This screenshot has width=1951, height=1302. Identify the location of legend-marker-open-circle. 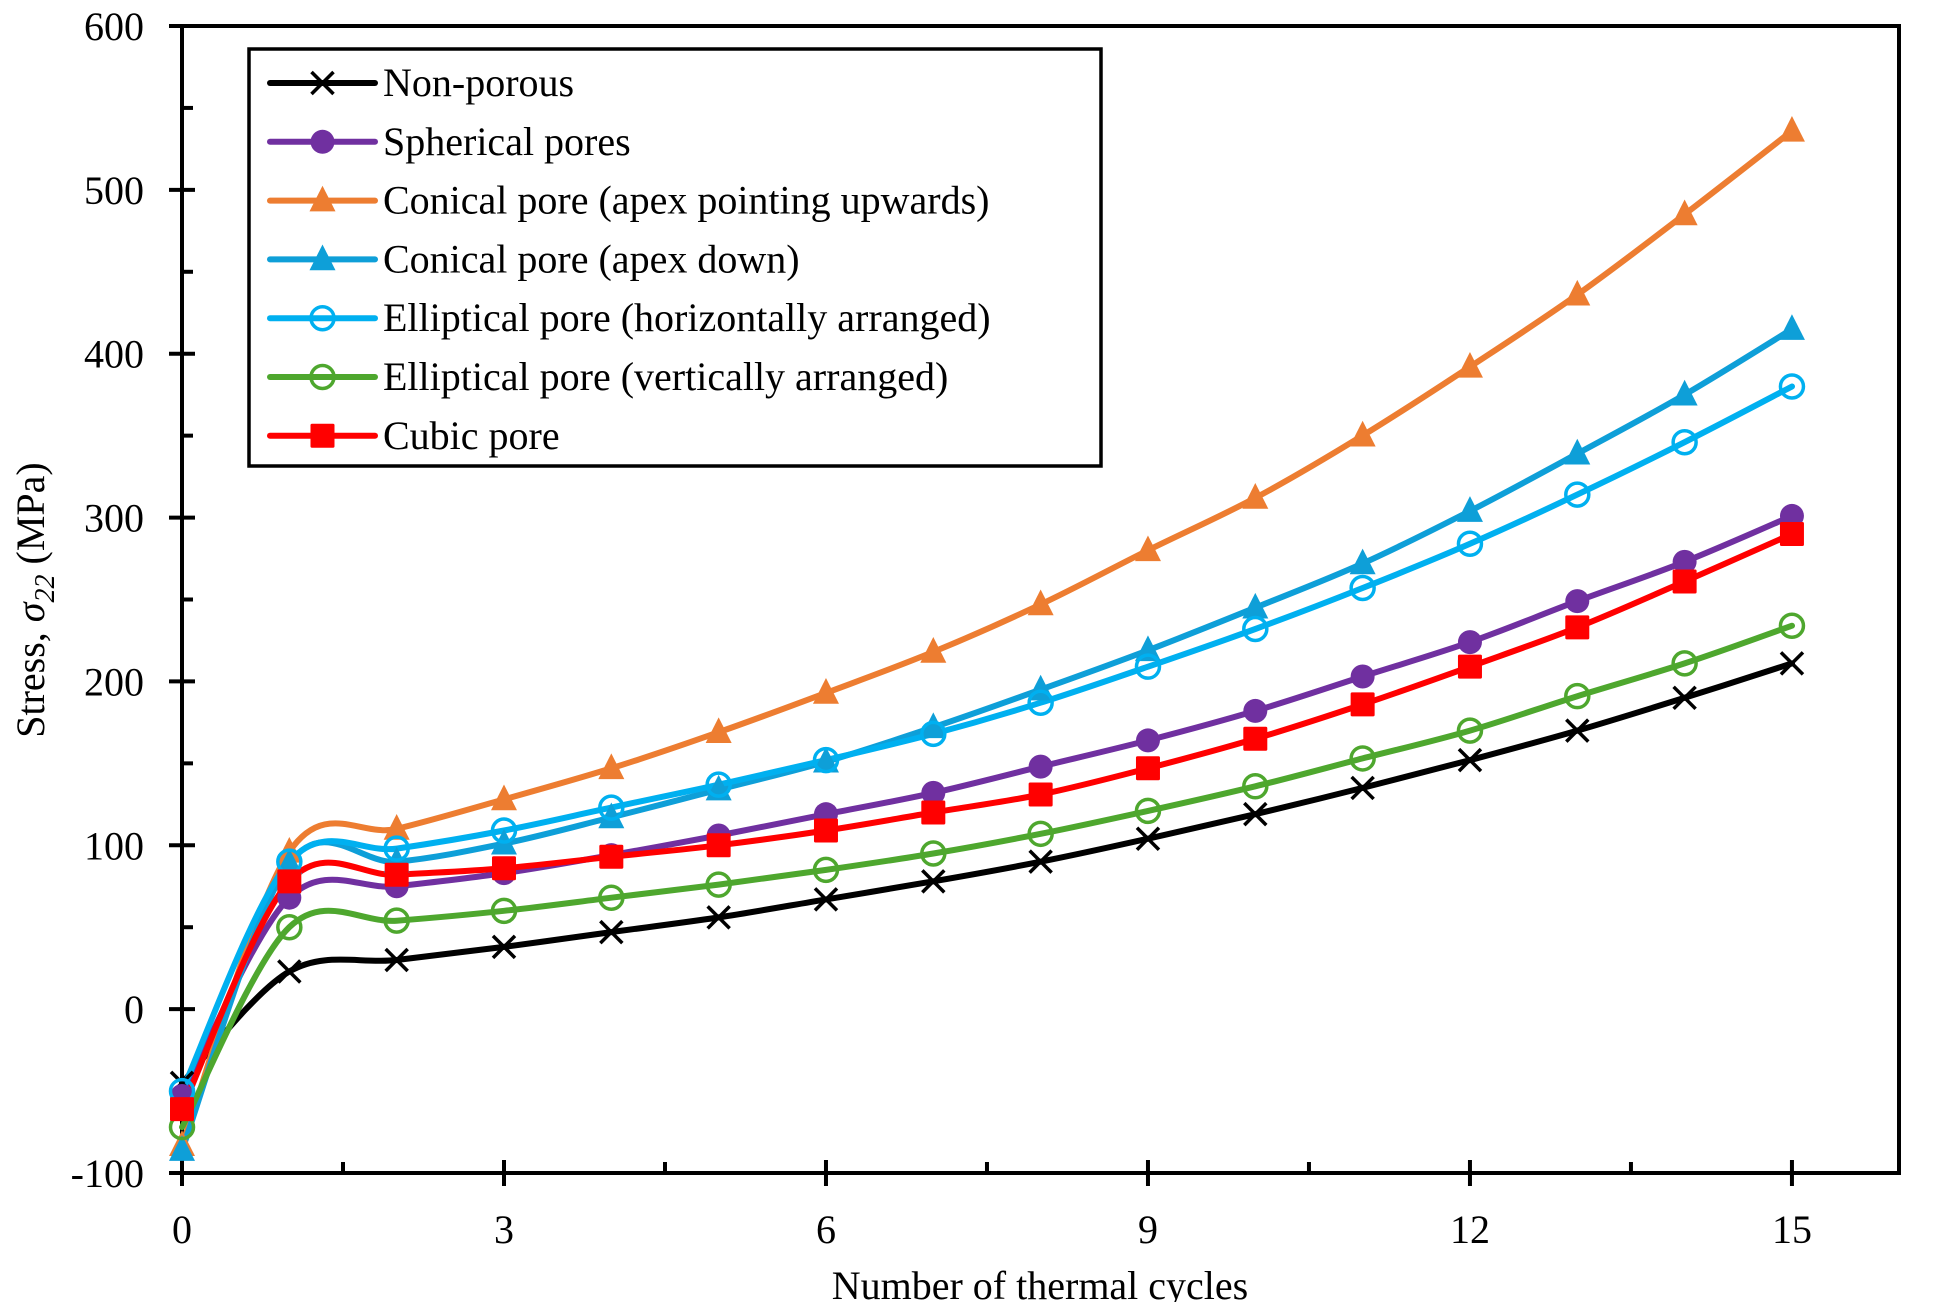
(322, 377).